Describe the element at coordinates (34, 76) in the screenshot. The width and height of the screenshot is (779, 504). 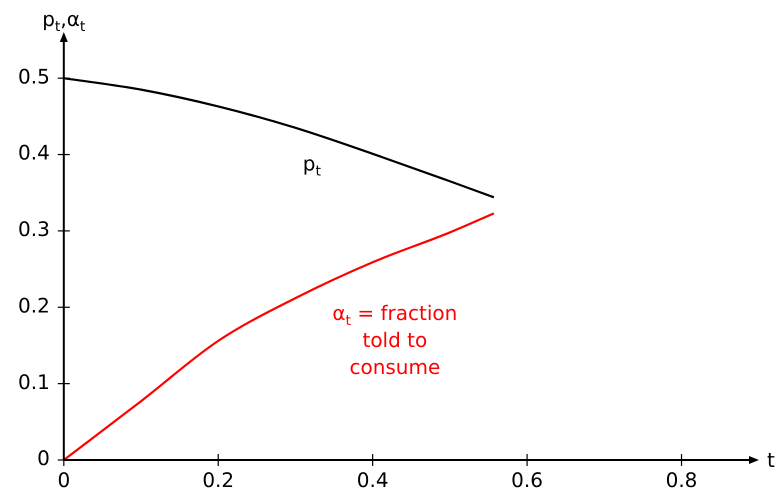
I see `y-tick-label: 0.5` at that location.